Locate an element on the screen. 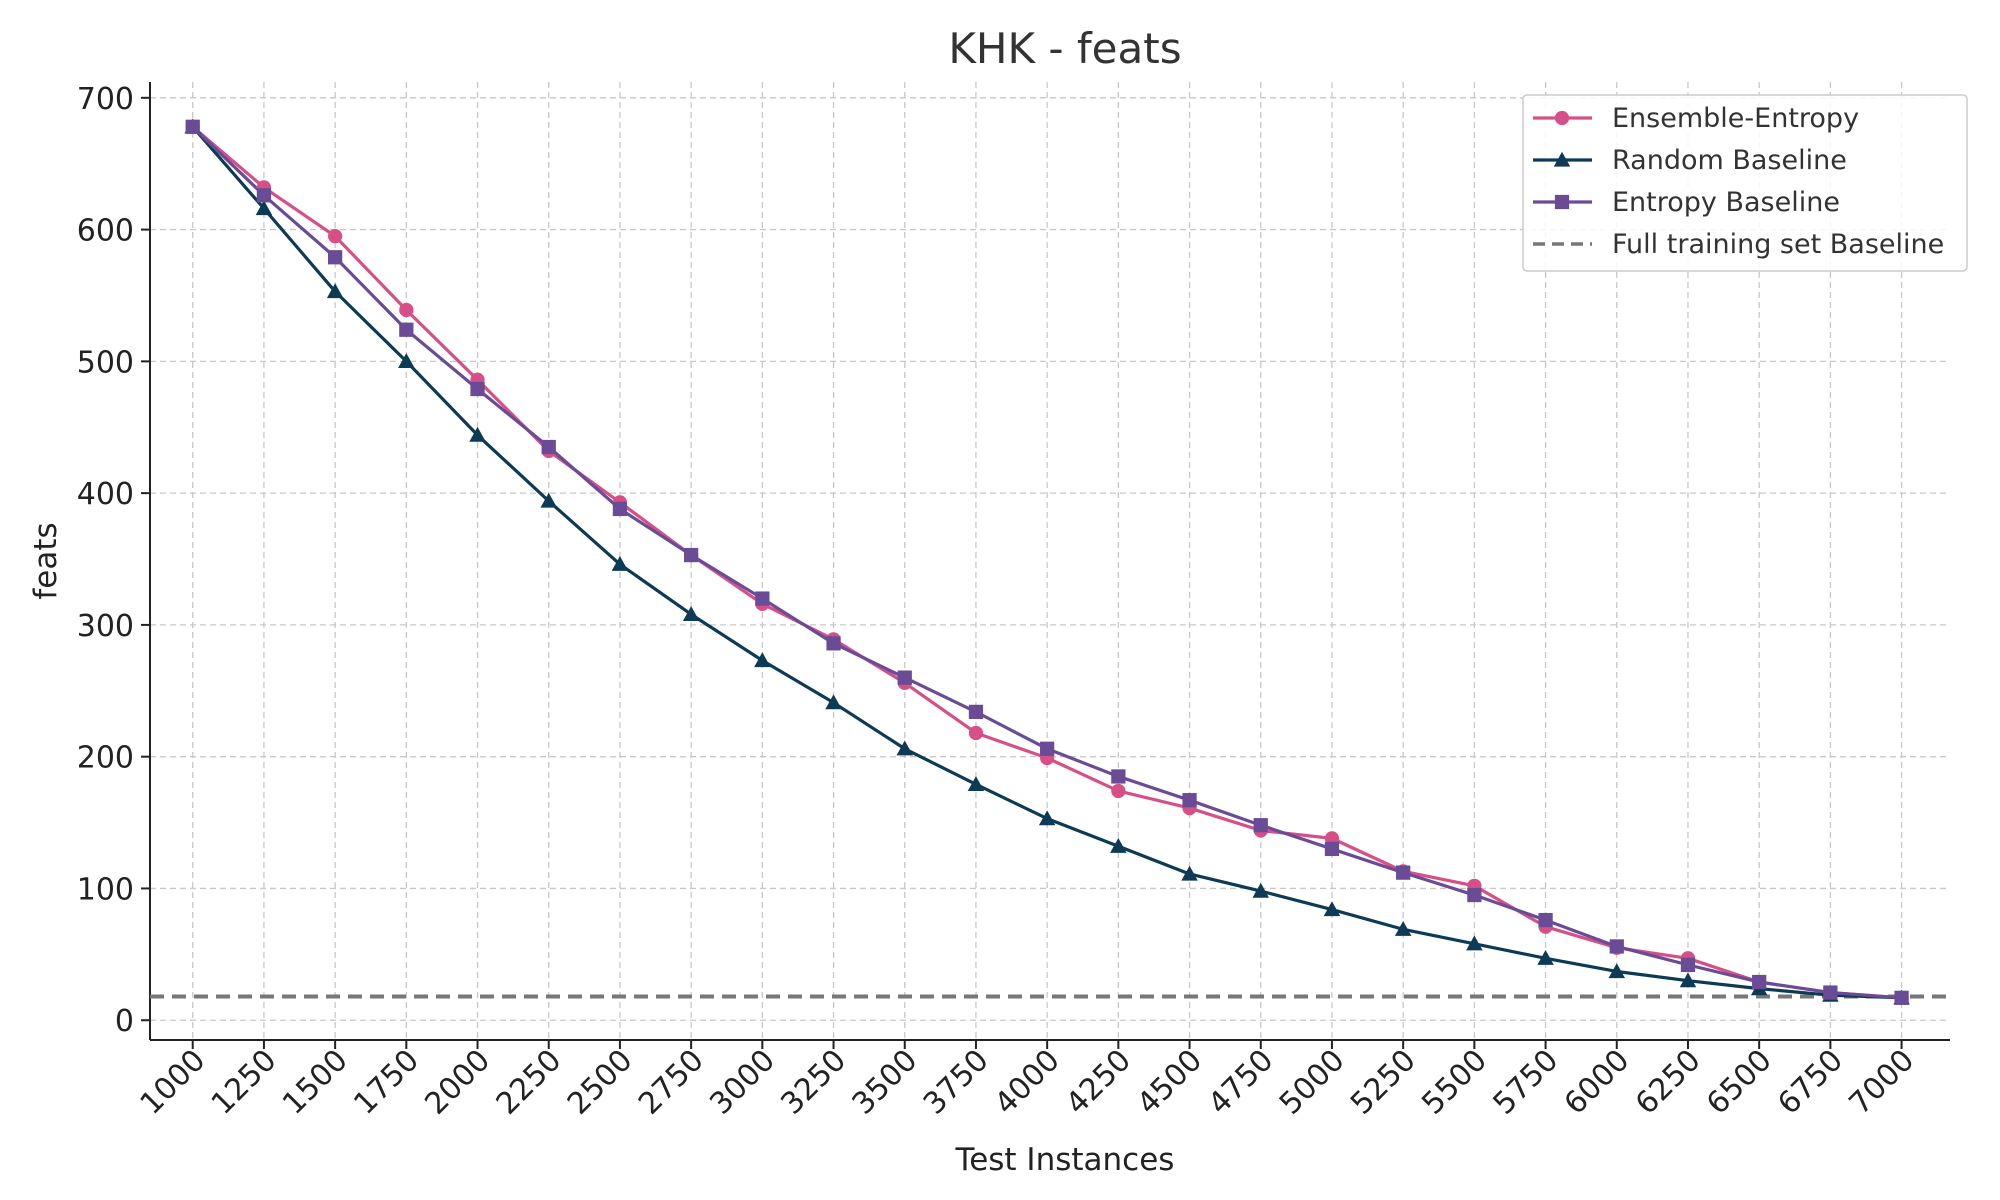  legend-box is located at coordinates (1745, 183).